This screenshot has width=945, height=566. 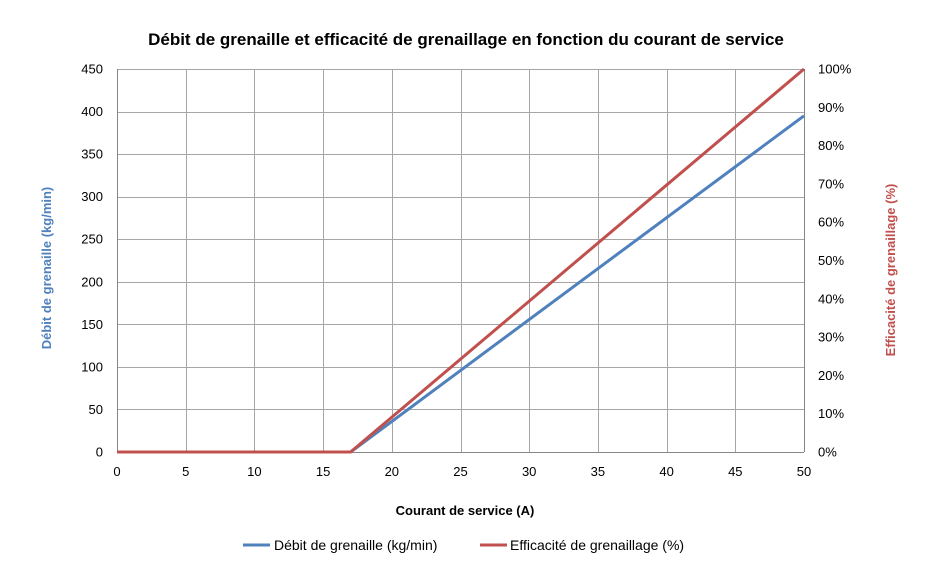 What do you see at coordinates (831, 337) in the screenshot?
I see `y2-tick-label: 30%` at bounding box center [831, 337].